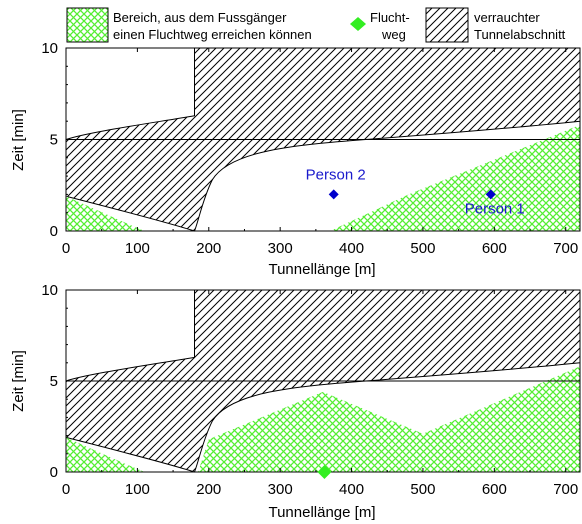 Image resolution: width=582 pixels, height=524 pixels. I want to click on chart-top-xtick-label-600: 600, so click(494, 248).